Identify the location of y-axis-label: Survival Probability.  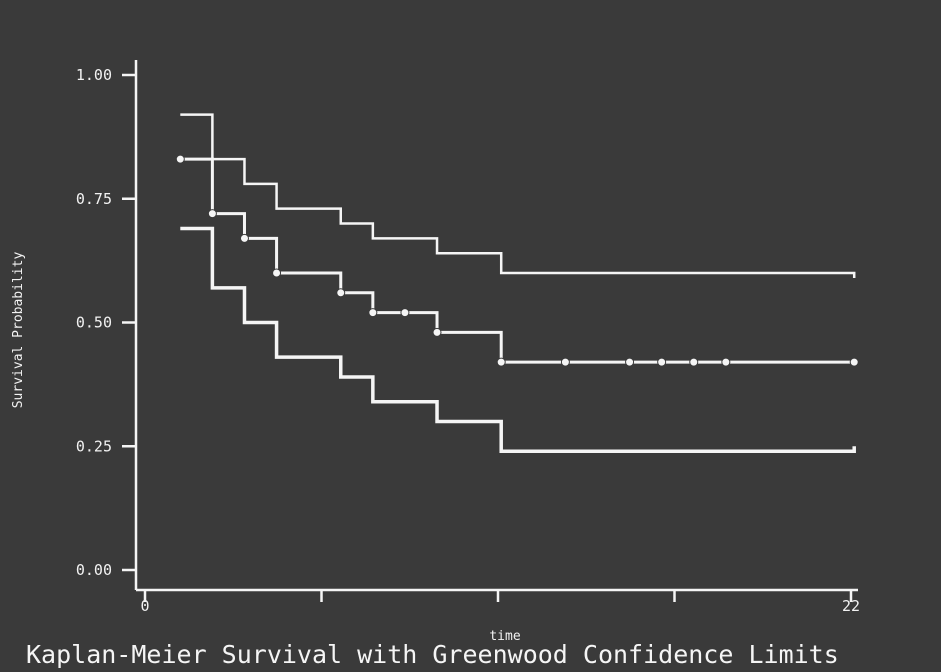
(18, 330).